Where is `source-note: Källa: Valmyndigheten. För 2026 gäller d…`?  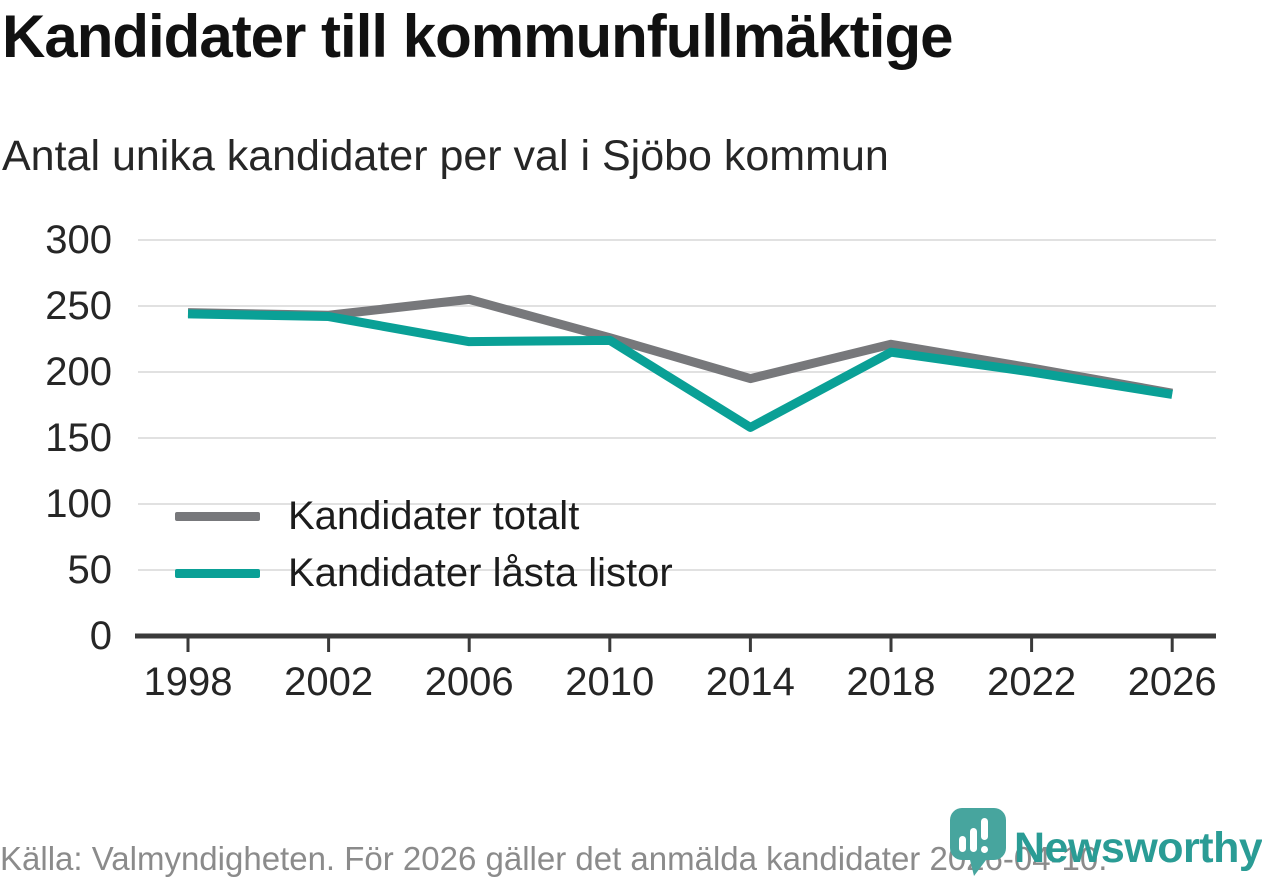 source-note: Källa: Valmyndigheten. För 2026 gäller d… is located at coordinates (554, 858).